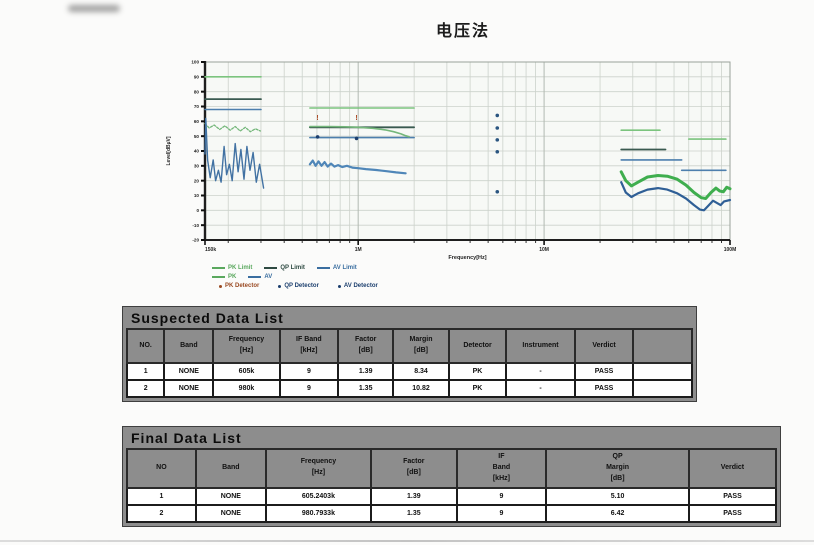 This screenshot has width=814, height=545. I want to click on x-tick-label: 10M, so click(544, 250).